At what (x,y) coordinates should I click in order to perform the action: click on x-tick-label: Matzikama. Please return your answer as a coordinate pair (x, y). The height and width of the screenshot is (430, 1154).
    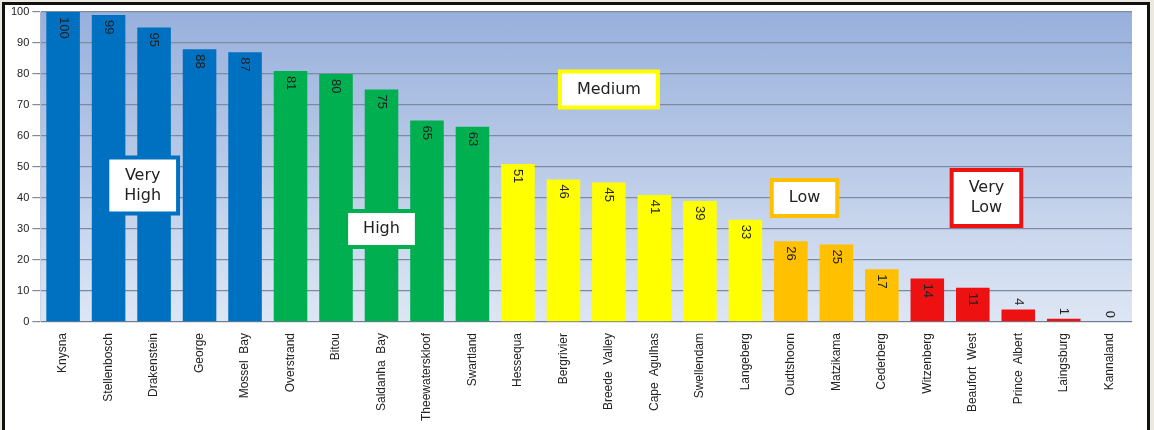
    Looking at the image, I should click on (835, 361).